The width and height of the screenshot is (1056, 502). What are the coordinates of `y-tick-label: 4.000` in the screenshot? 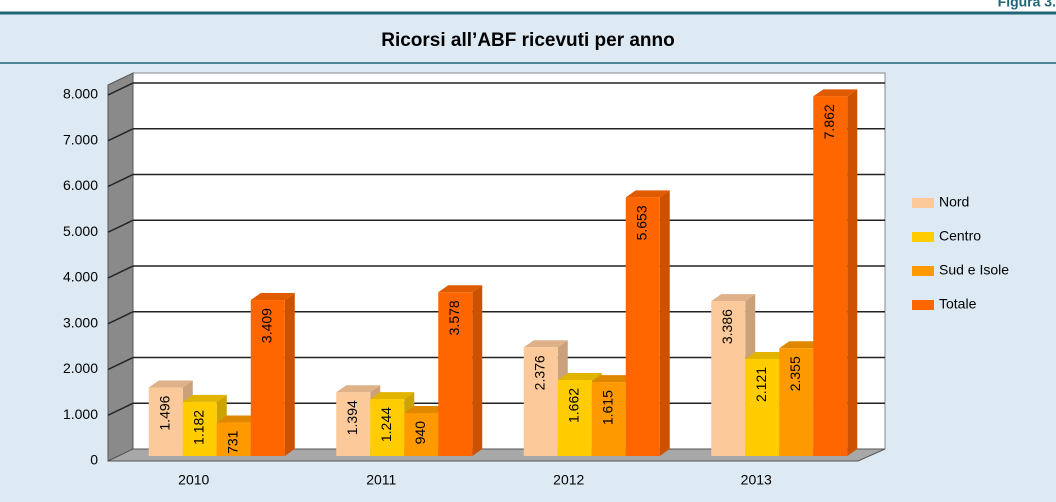 It's located at (80, 277).